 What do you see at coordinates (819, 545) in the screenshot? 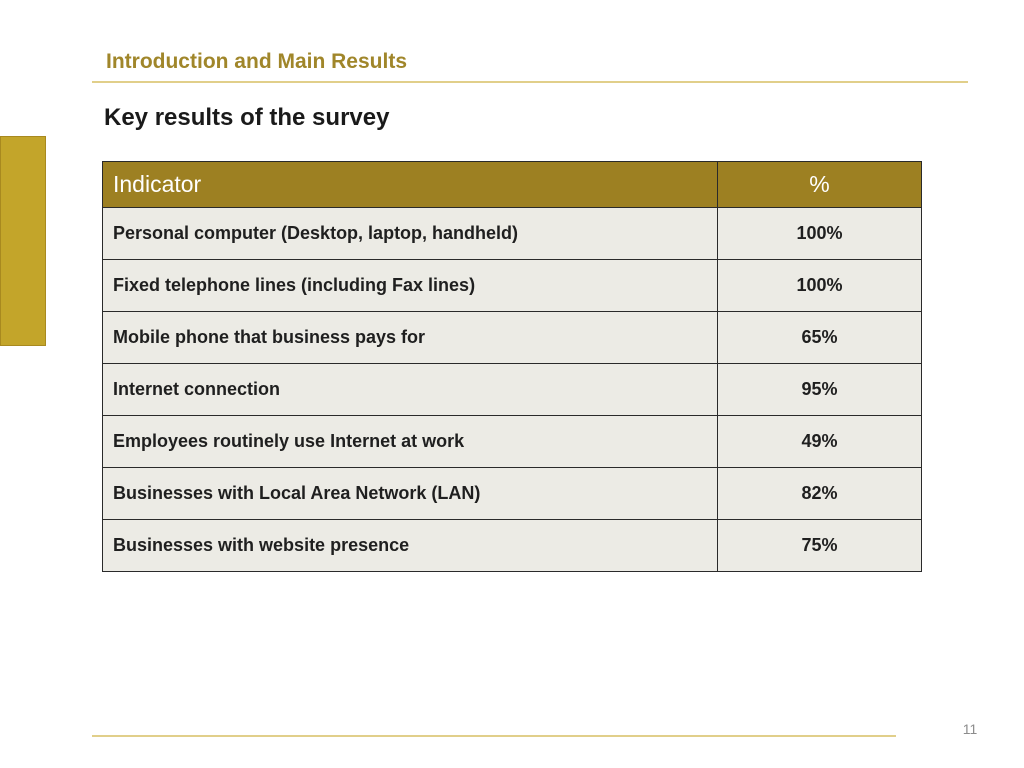
I see `percent-cell: 75%` at bounding box center [819, 545].